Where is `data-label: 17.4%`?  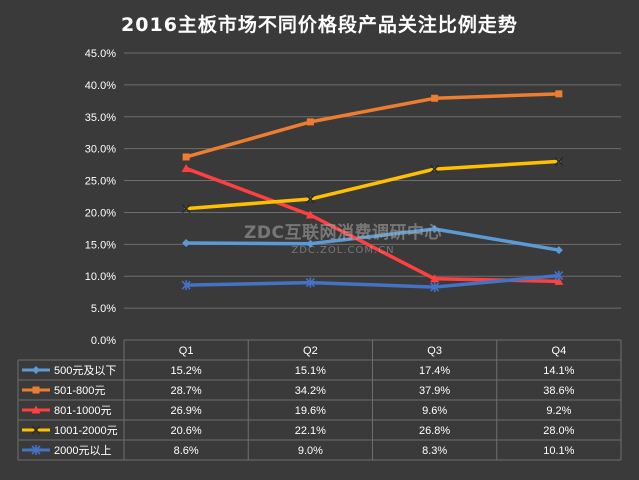 data-label: 17.4% is located at coordinates (434, 371).